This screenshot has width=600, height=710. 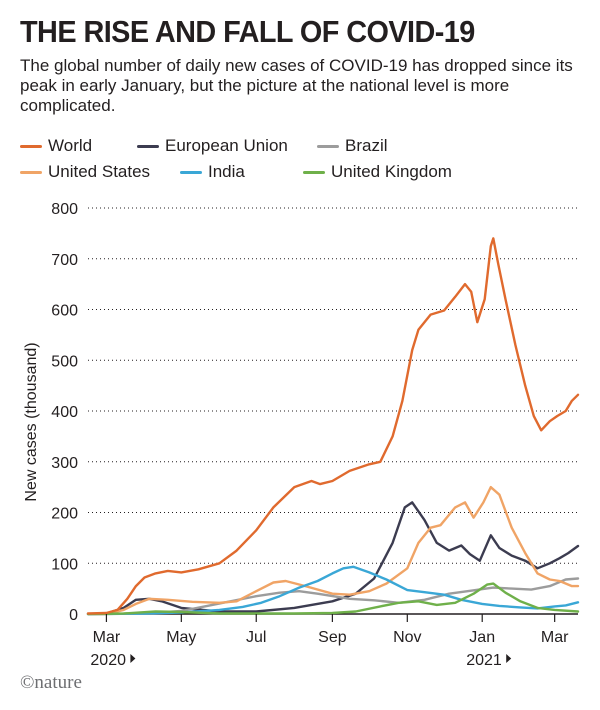 What do you see at coordinates (108, 660) in the screenshot?
I see `x-year-label-2020: 2020` at bounding box center [108, 660].